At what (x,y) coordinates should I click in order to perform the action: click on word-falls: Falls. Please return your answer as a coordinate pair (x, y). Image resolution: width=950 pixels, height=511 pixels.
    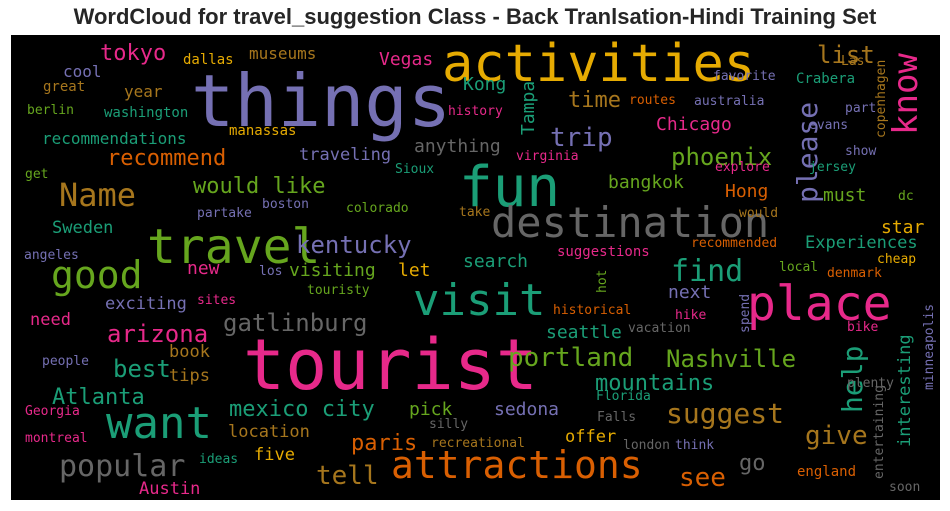
    Looking at the image, I should click on (617, 417).